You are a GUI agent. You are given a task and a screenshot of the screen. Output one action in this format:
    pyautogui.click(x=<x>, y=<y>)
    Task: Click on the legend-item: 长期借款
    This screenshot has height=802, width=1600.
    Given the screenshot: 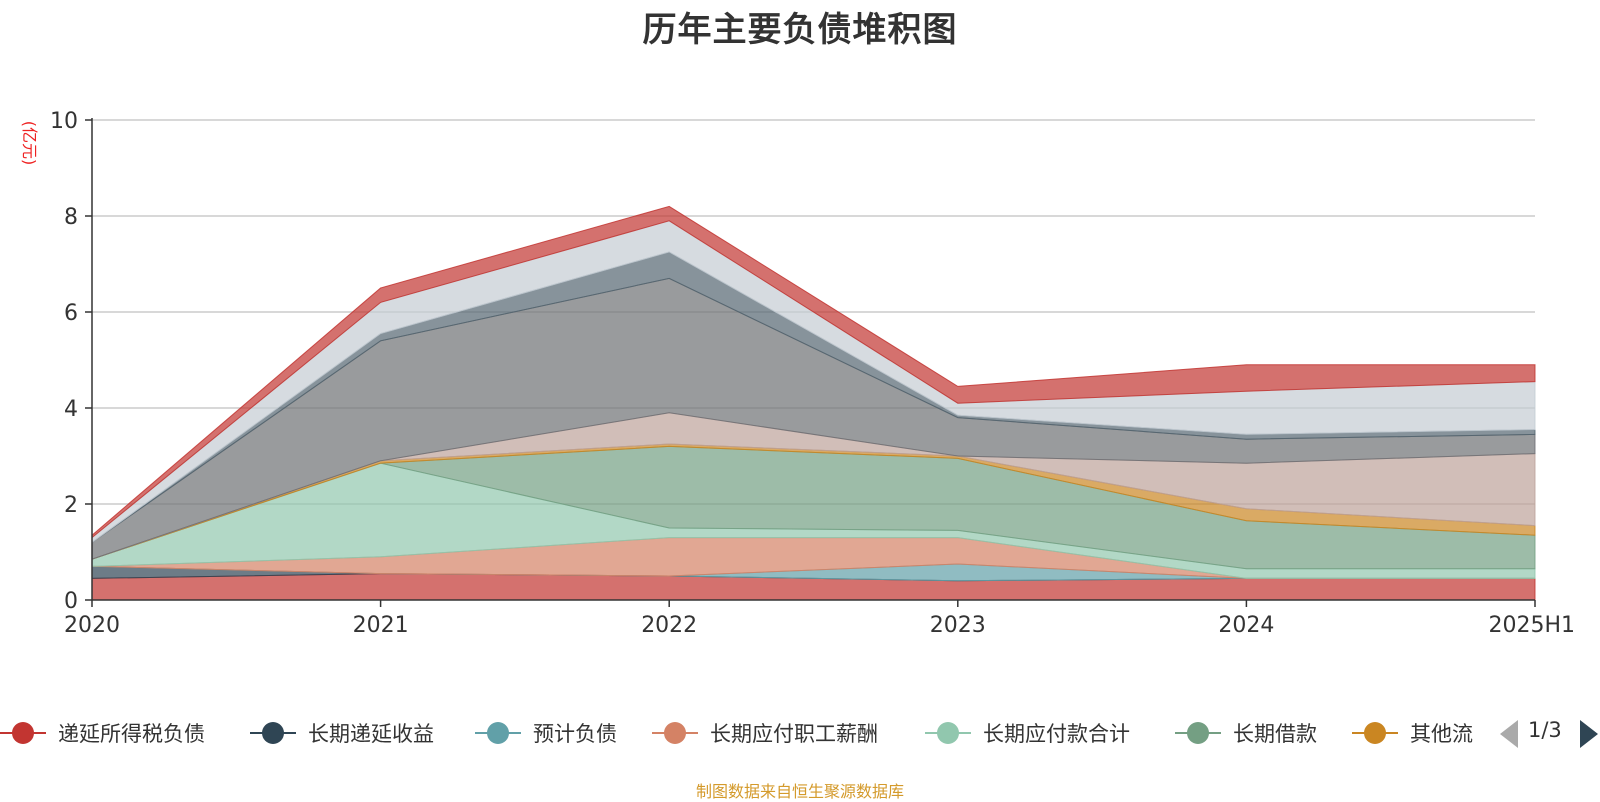 What is the action you would take?
    pyautogui.click(x=1246, y=733)
    